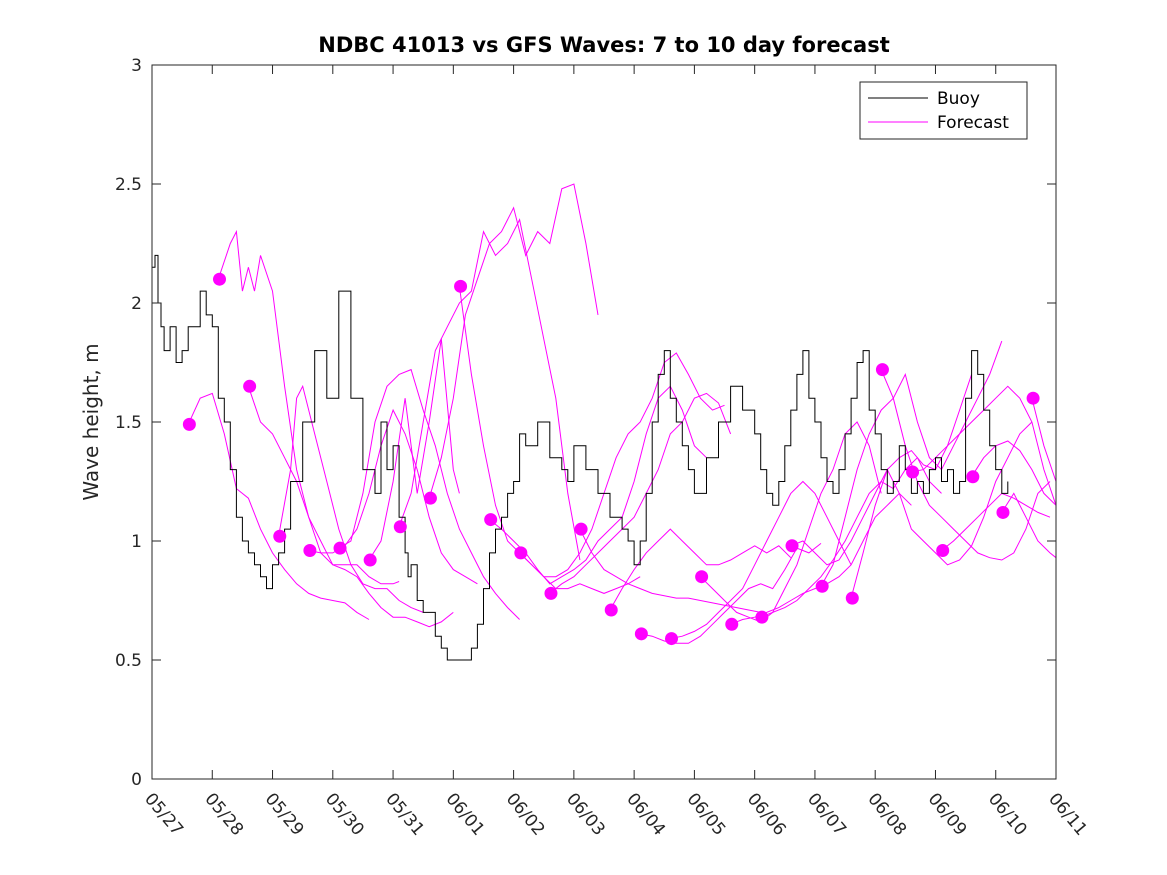  I want to click on x-tick-label: 06/08, so click(886, 814).